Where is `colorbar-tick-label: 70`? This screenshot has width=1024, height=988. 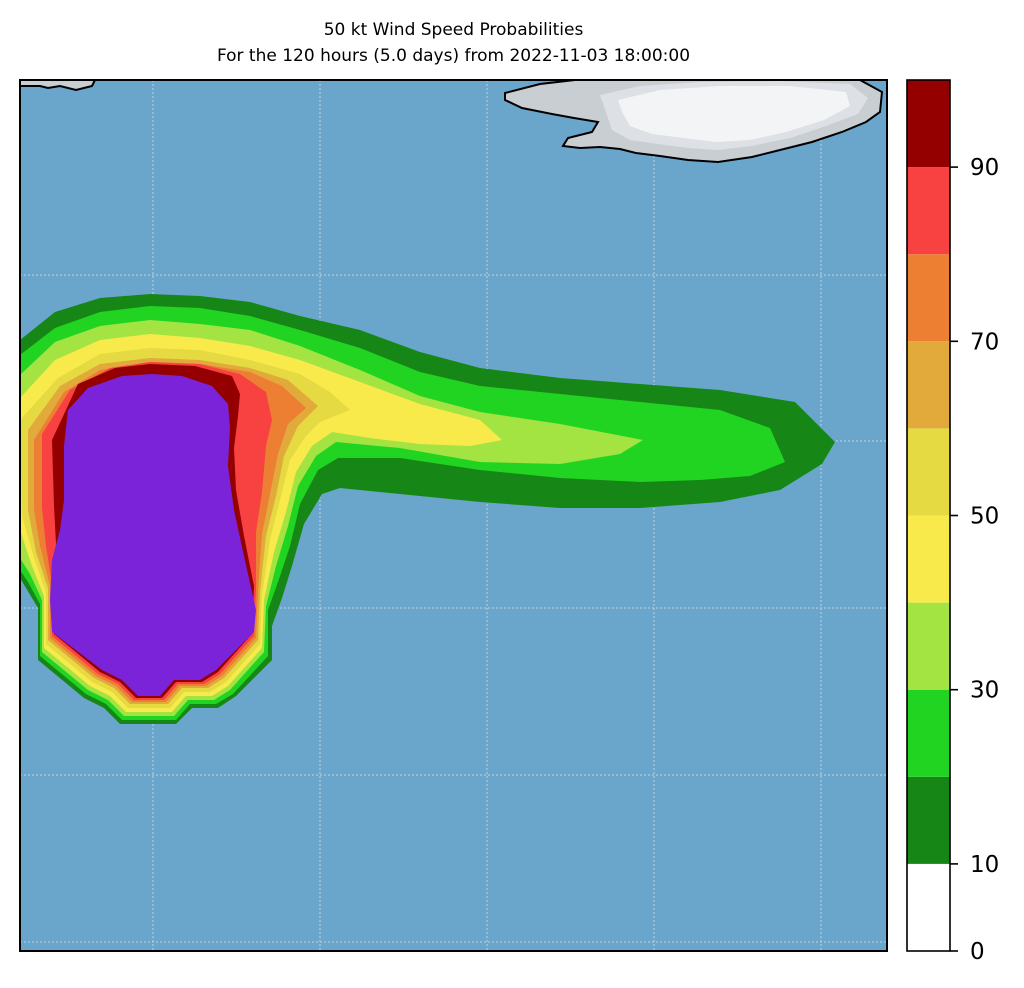
colorbar-tick-label: 70 is located at coordinates (984, 342).